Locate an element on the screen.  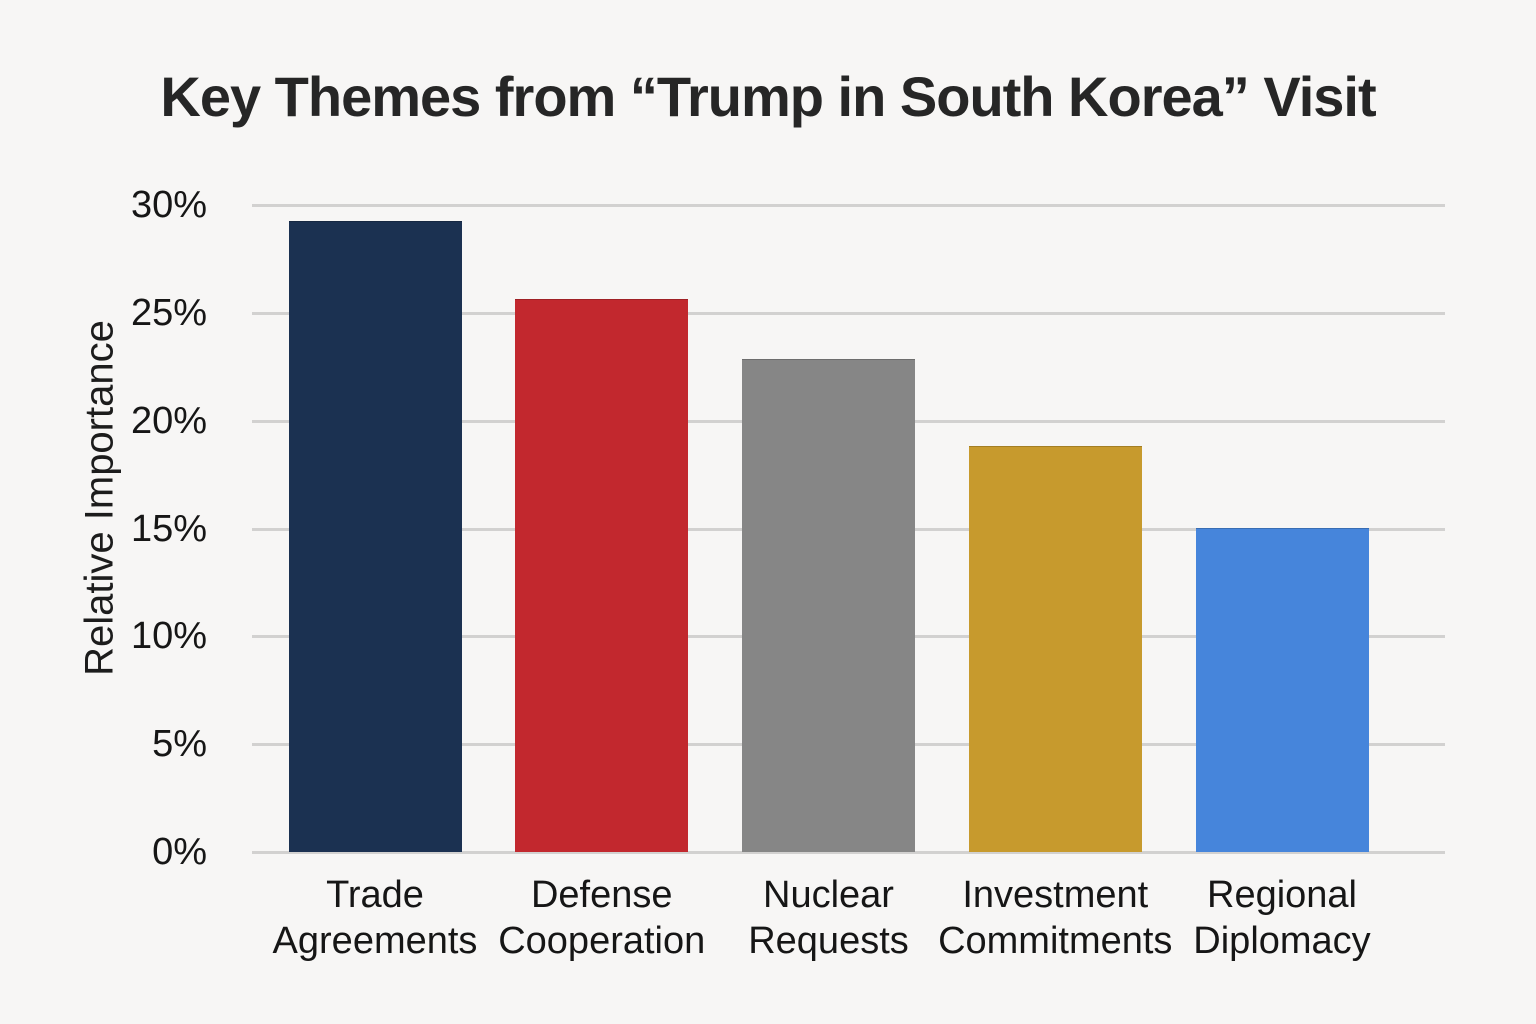
bar-investment-commitments is located at coordinates (1055, 648).